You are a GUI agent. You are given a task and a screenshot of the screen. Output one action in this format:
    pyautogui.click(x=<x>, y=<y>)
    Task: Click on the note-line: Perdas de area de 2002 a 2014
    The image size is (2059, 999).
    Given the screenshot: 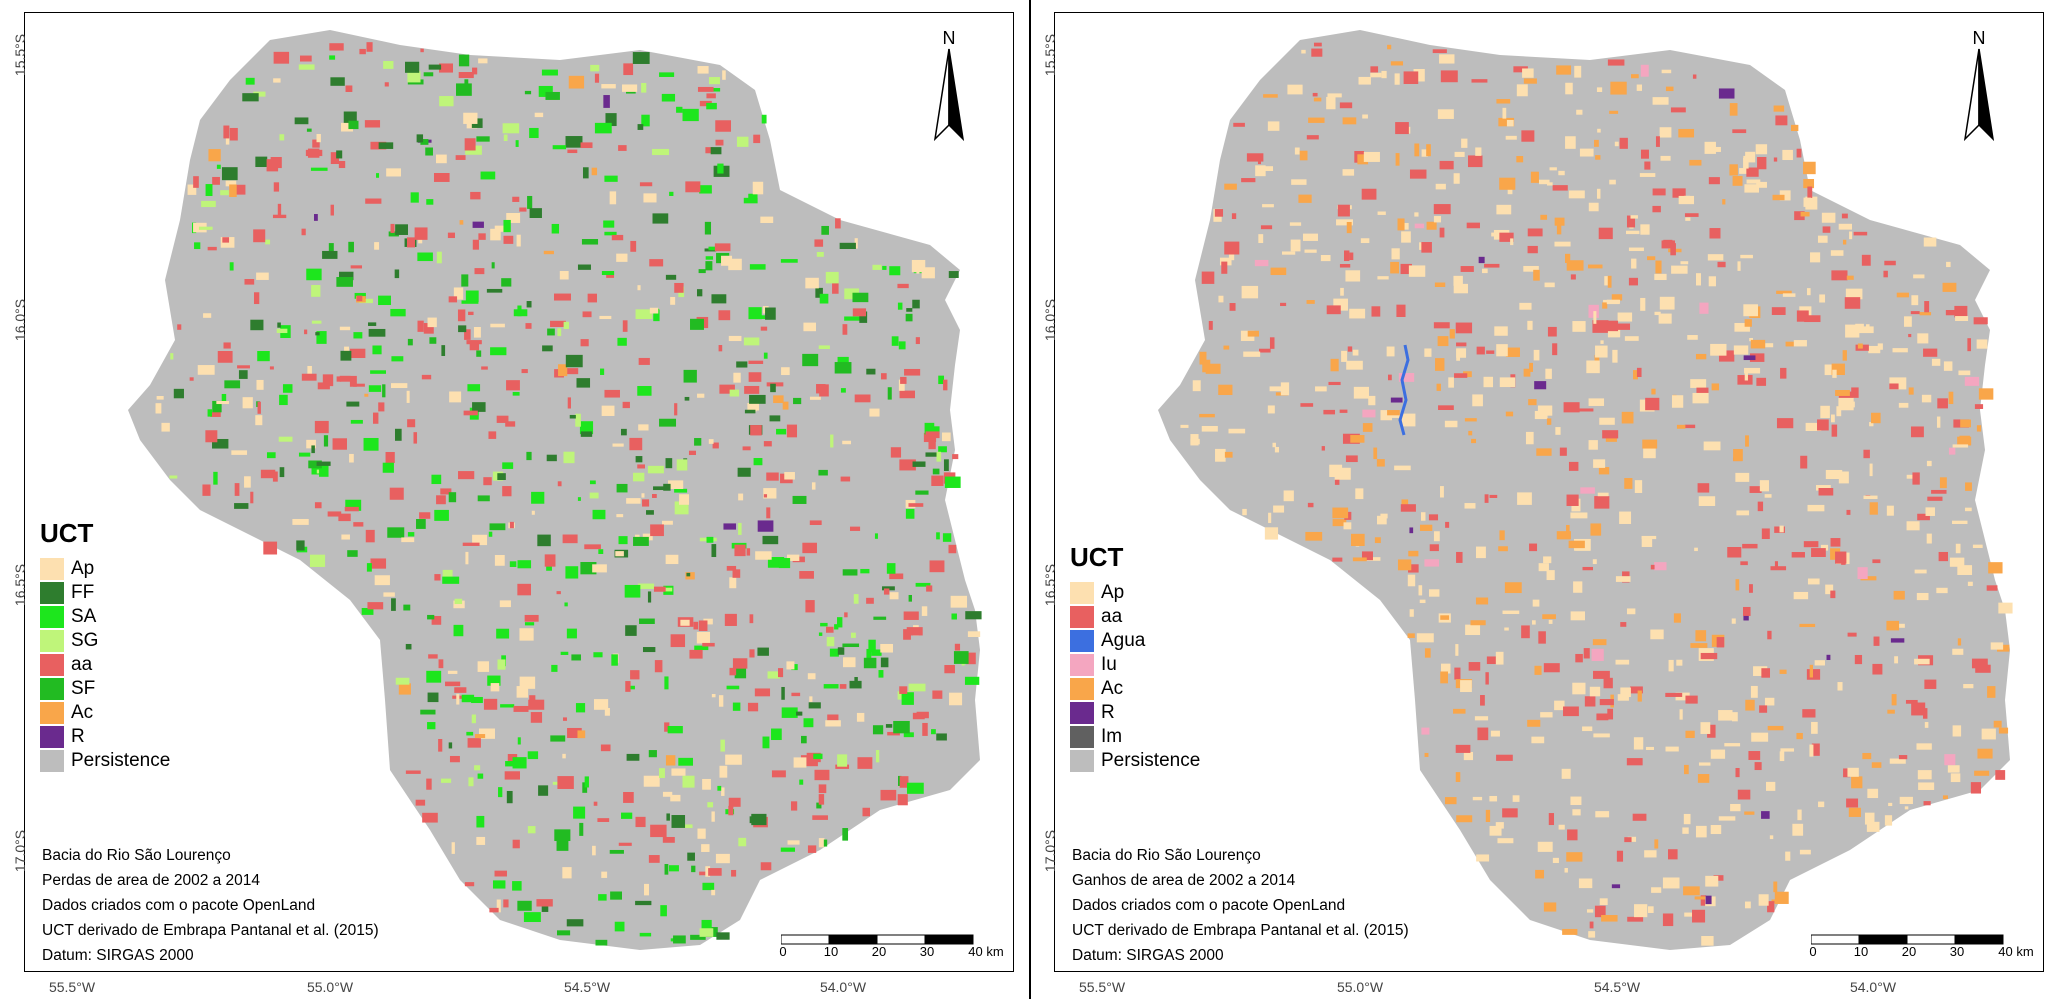 What is the action you would take?
    pyautogui.click(x=151, y=880)
    